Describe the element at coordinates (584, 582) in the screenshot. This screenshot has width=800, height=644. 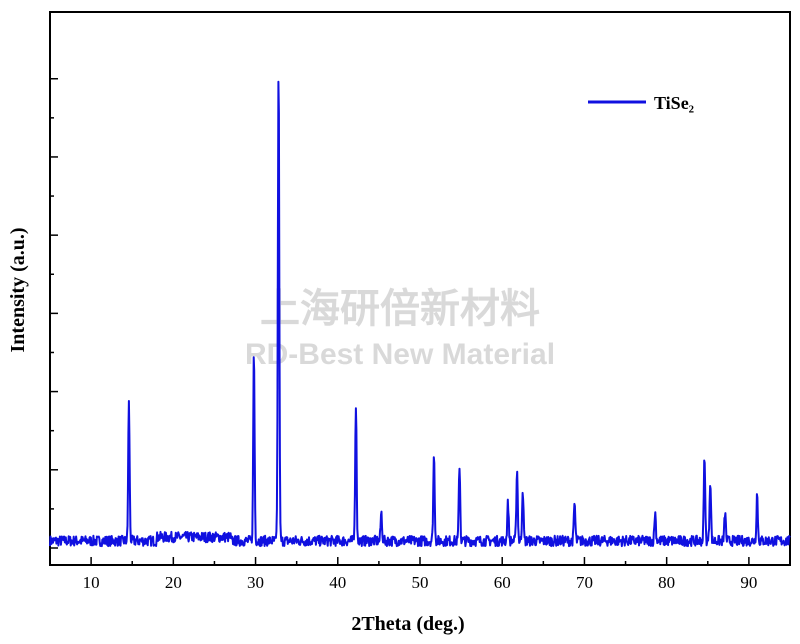
I see `x-tick-label-70: 70` at that location.